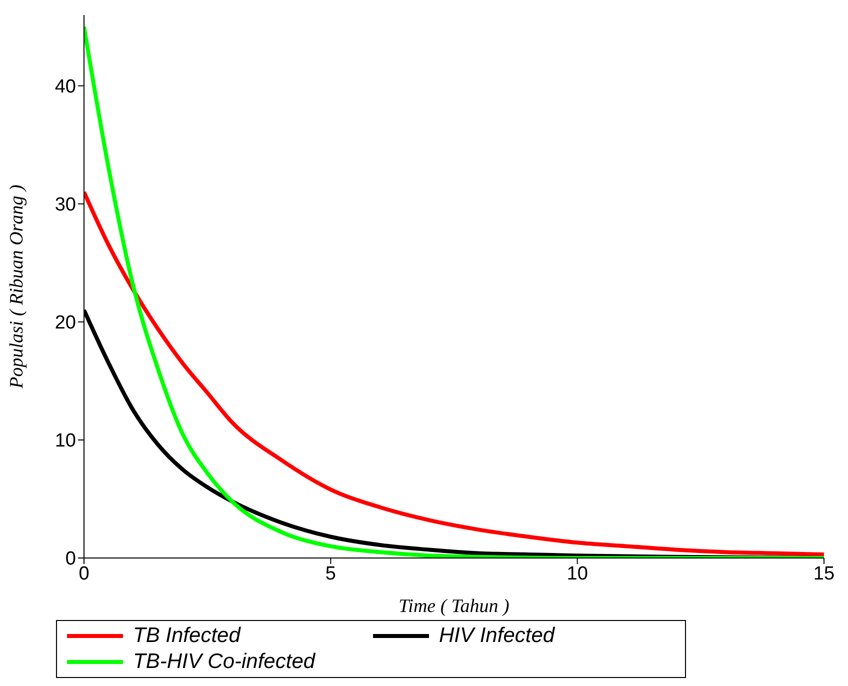 The height and width of the screenshot is (686, 848). Describe the element at coordinates (65, 323) in the screenshot. I see `y-tick-label: 20` at that location.